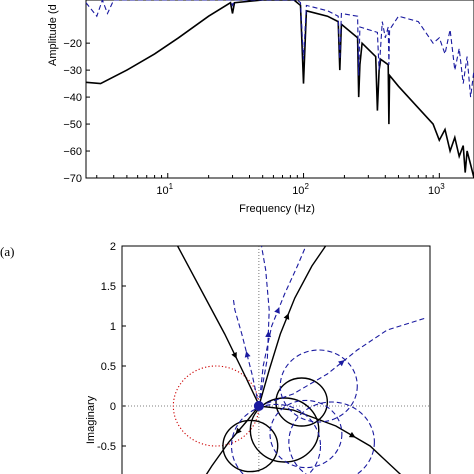 This screenshot has height=474, width=474. Describe the element at coordinates (106, 447) in the screenshot. I see `nyquist-y-tick-label: -0.5` at that location.